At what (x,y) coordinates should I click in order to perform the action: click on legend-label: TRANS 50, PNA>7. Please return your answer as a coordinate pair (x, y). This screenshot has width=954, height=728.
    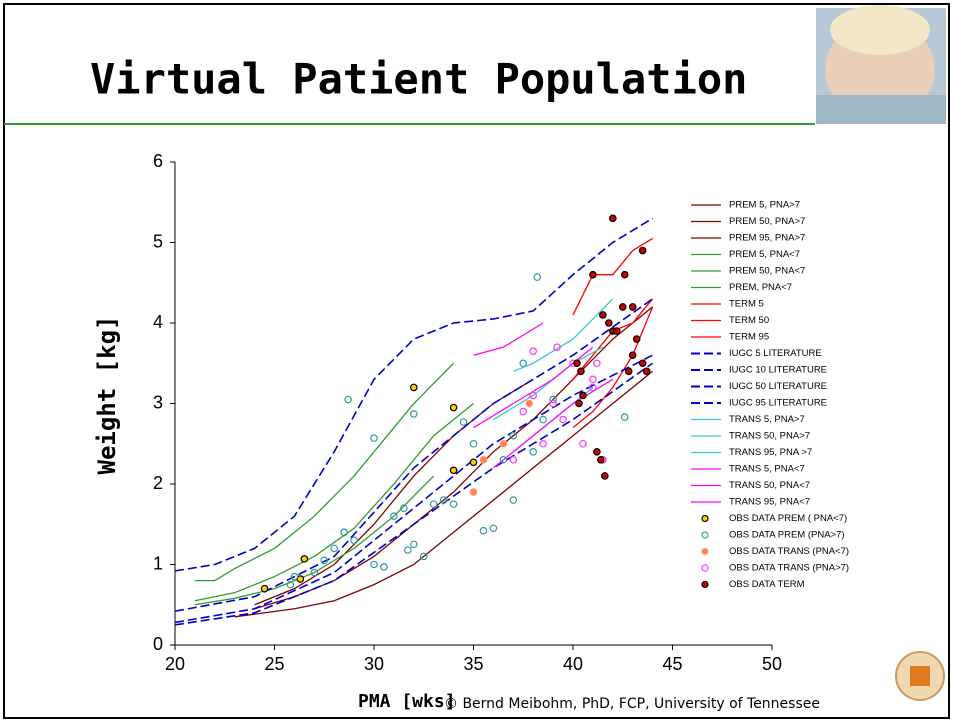
    Looking at the image, I should click on (769, 436).